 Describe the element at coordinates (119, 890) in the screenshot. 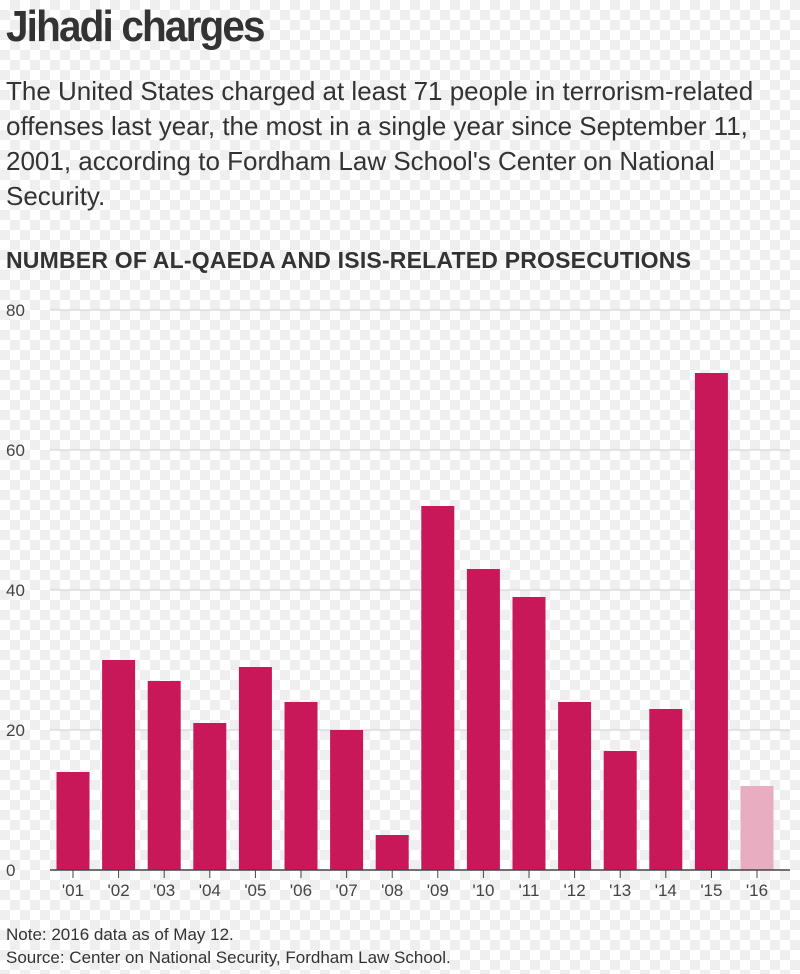

I see `x-tick-label: '02` at that location.